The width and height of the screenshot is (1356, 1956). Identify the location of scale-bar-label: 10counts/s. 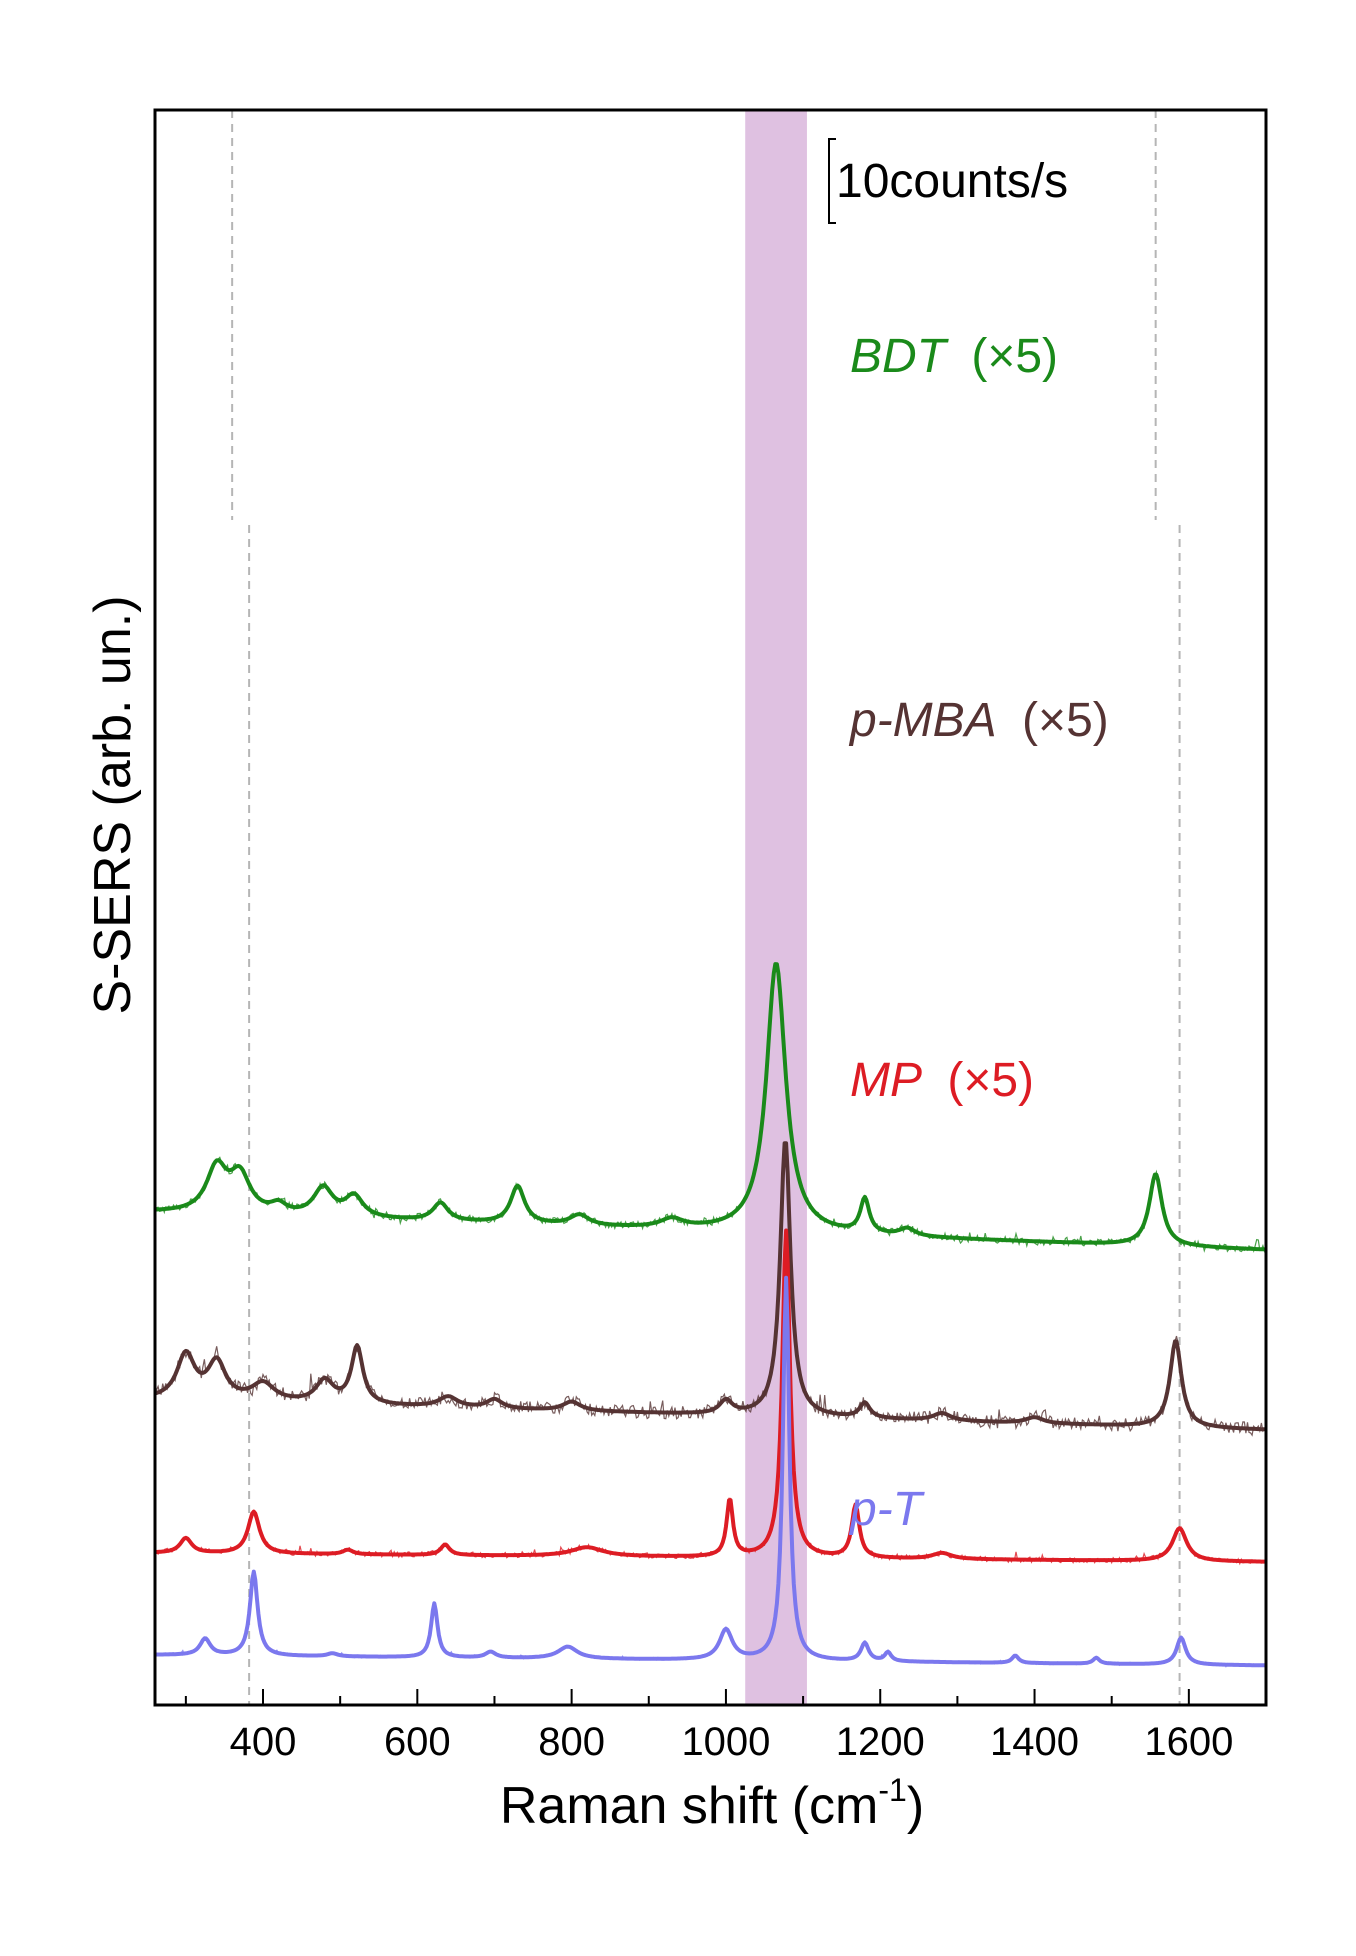
(952, 181).